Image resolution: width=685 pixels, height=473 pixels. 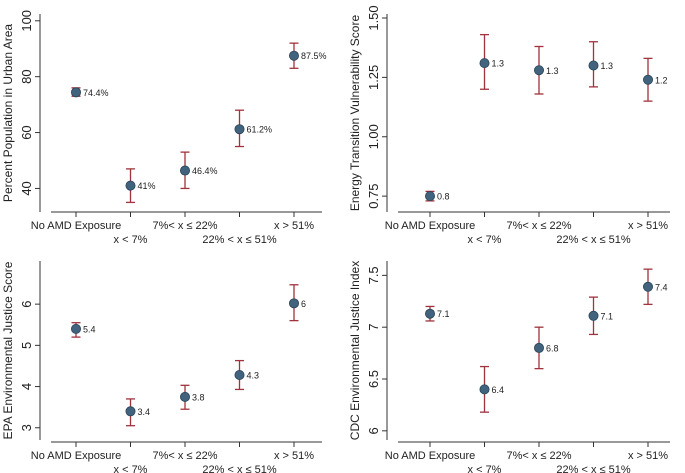 I want to click on y-tick-label: 4, so click(x=26, y=386).